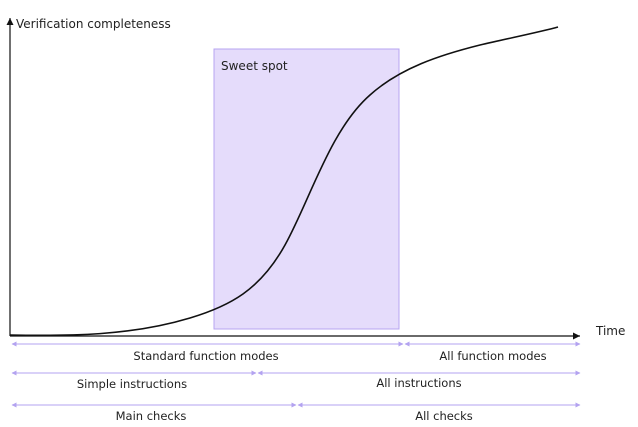 This screenshot has height=427, width=638. I want to click on label-main-checks: Main checks, so click(151, 416).